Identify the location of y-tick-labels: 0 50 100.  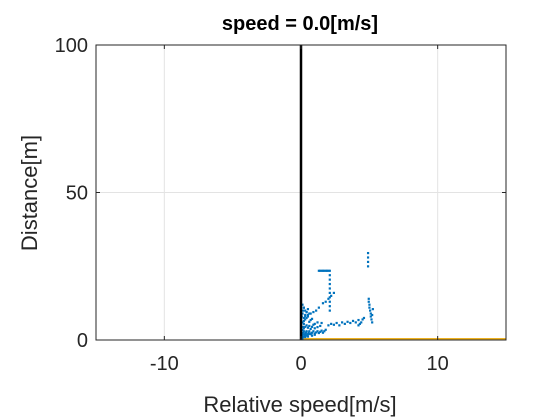
(71, 193).